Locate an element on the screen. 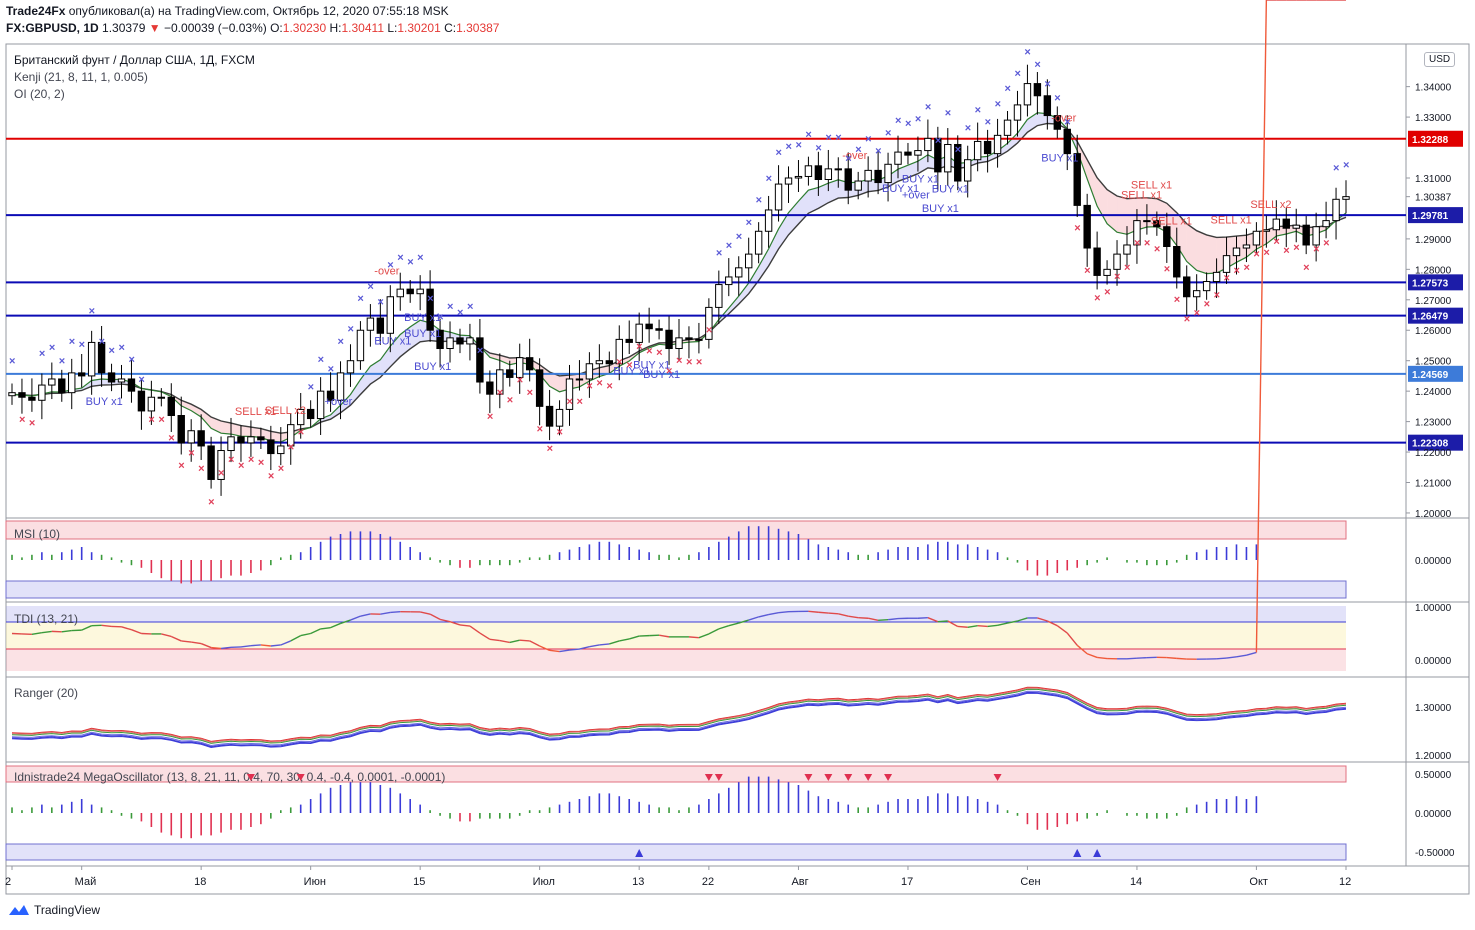 Image resolution: width=1475 pixels, height=930 pixels. author-name: Trade24Fx is located at coordinates (36, 11).